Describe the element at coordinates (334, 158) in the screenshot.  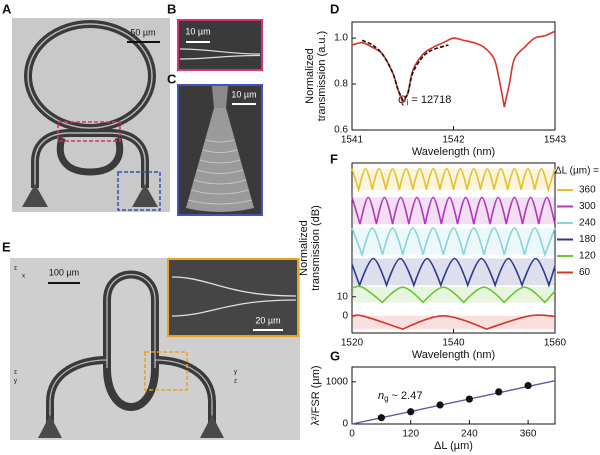
I see `panel-label: F` at that location.